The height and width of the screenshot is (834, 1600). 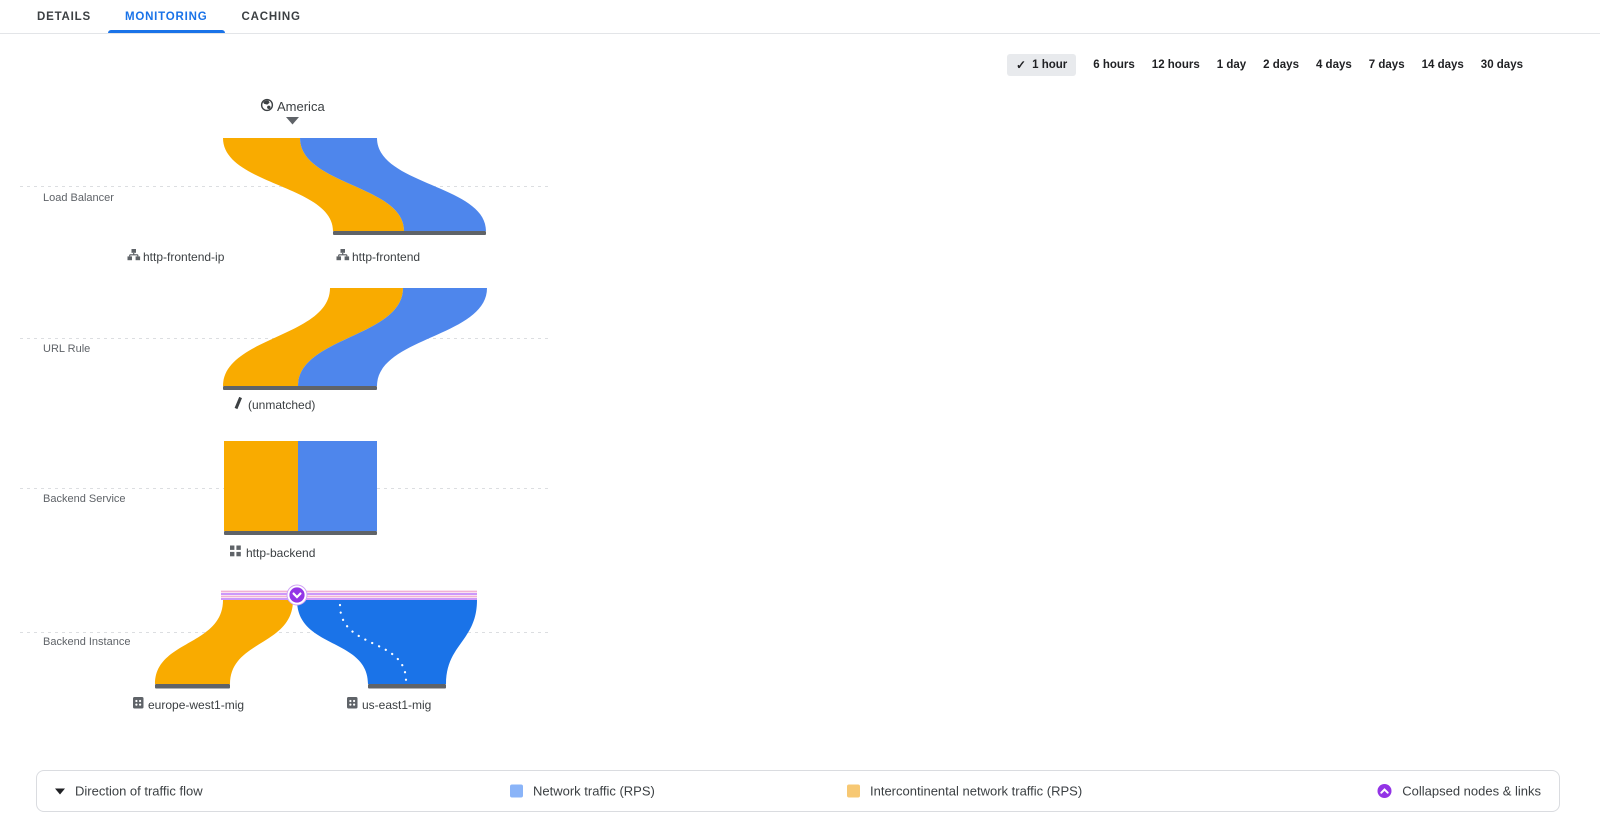 What do you see at coordinates (853, 791) in the screenshot?
I see `intercontinental-traffic-swatch` at bounding box center [853, 791].